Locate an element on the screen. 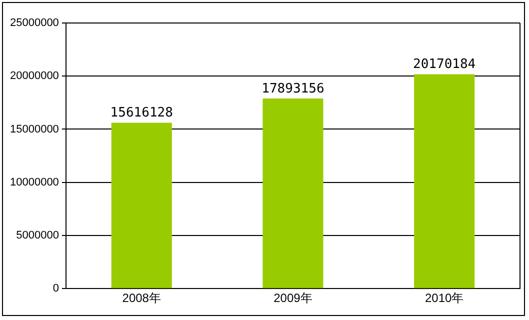 This screenshot has height=320, width=529. data-label: 15616128 is located at coordinates (141, 113).